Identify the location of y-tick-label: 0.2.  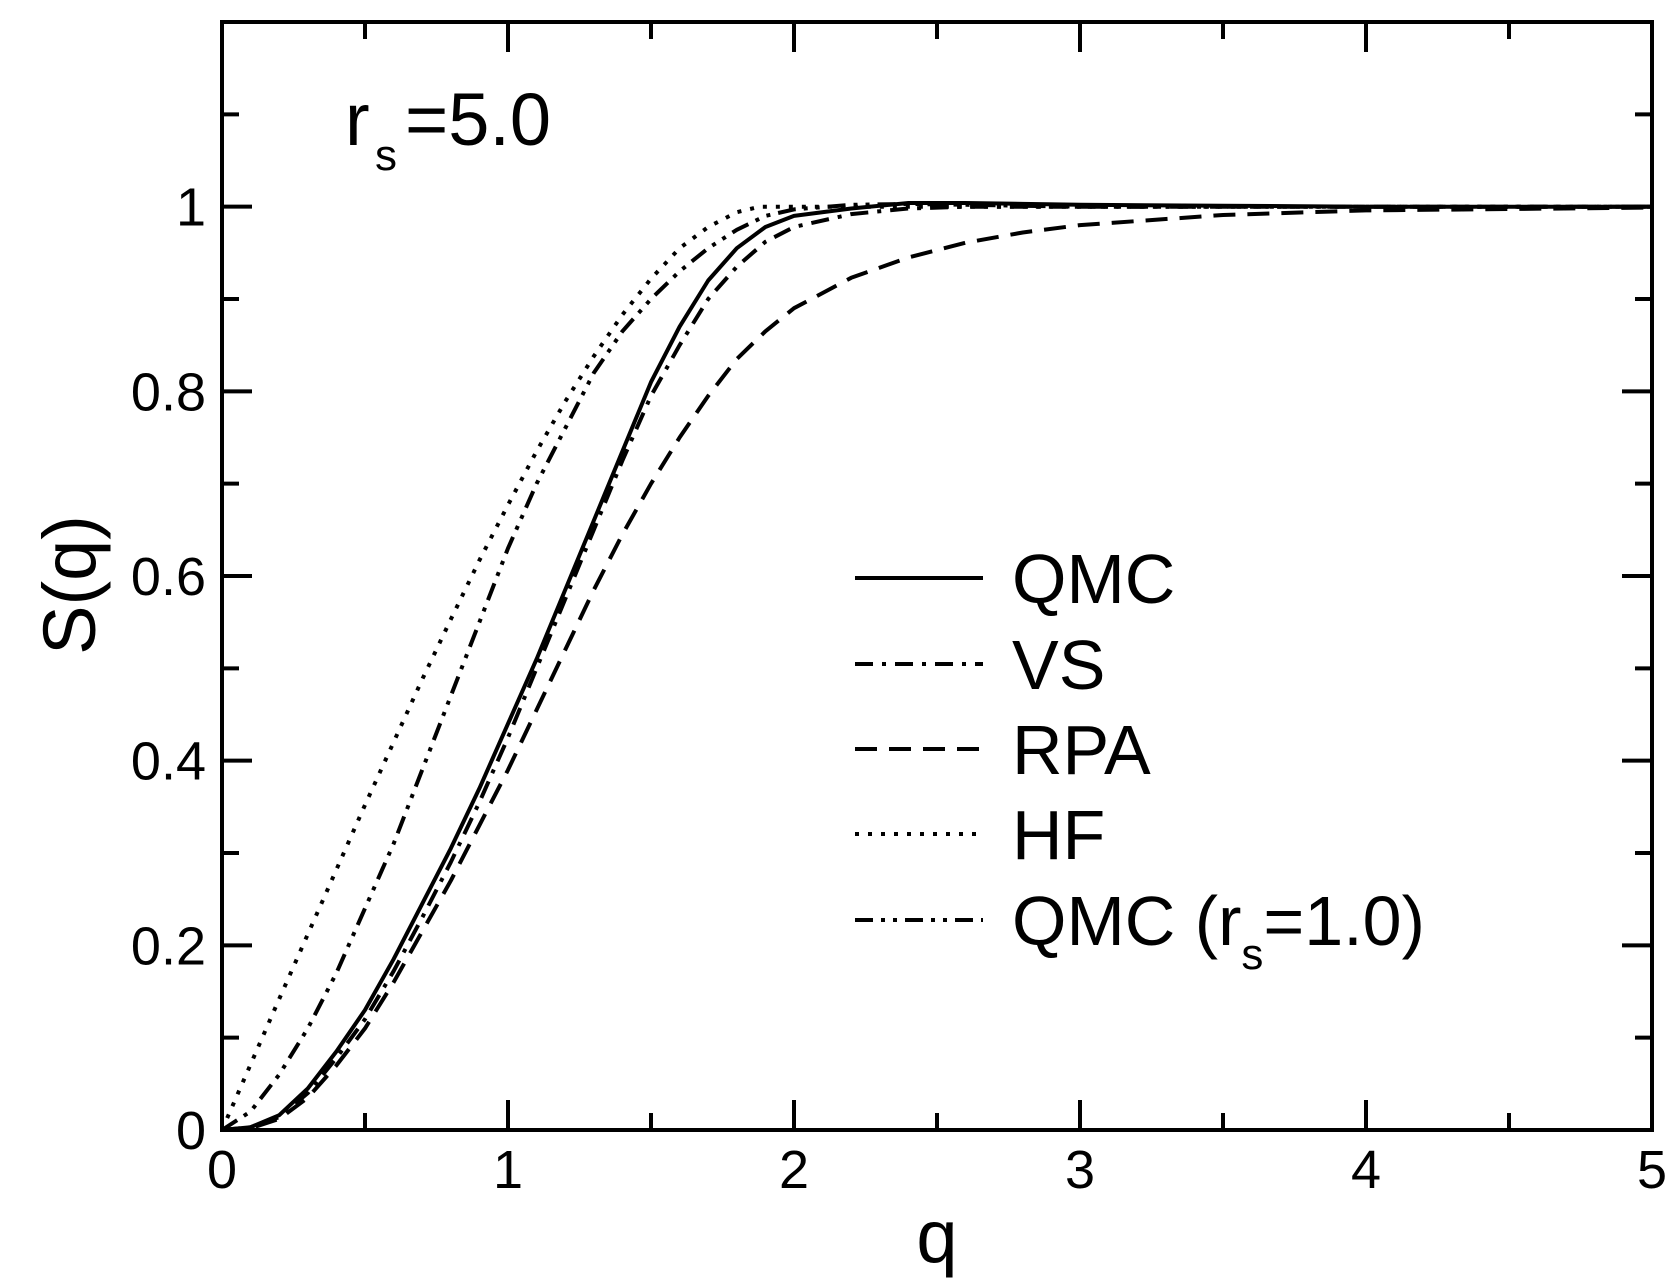
(168, 946).